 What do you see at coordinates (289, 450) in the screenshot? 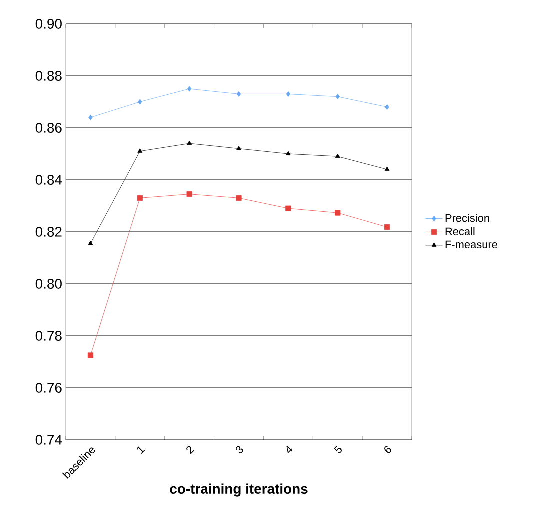
I see `x-tick-label: 4` at bounding box center [289, 450].